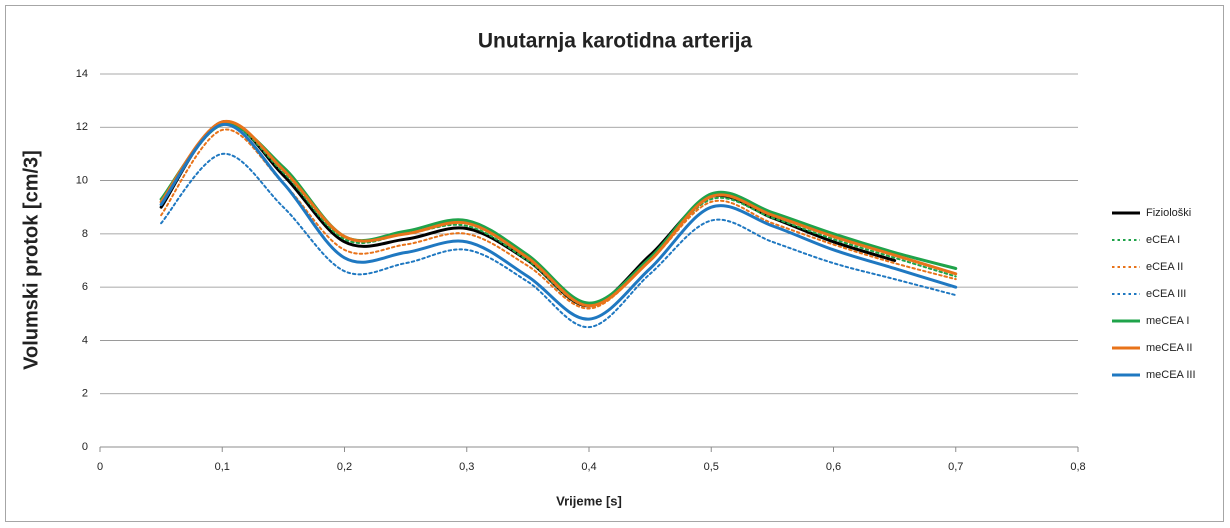  What do you see at coordinates (85, 447) in the screenshot?
I see `y-tick-label: 0` at bounding box center [85, 447].